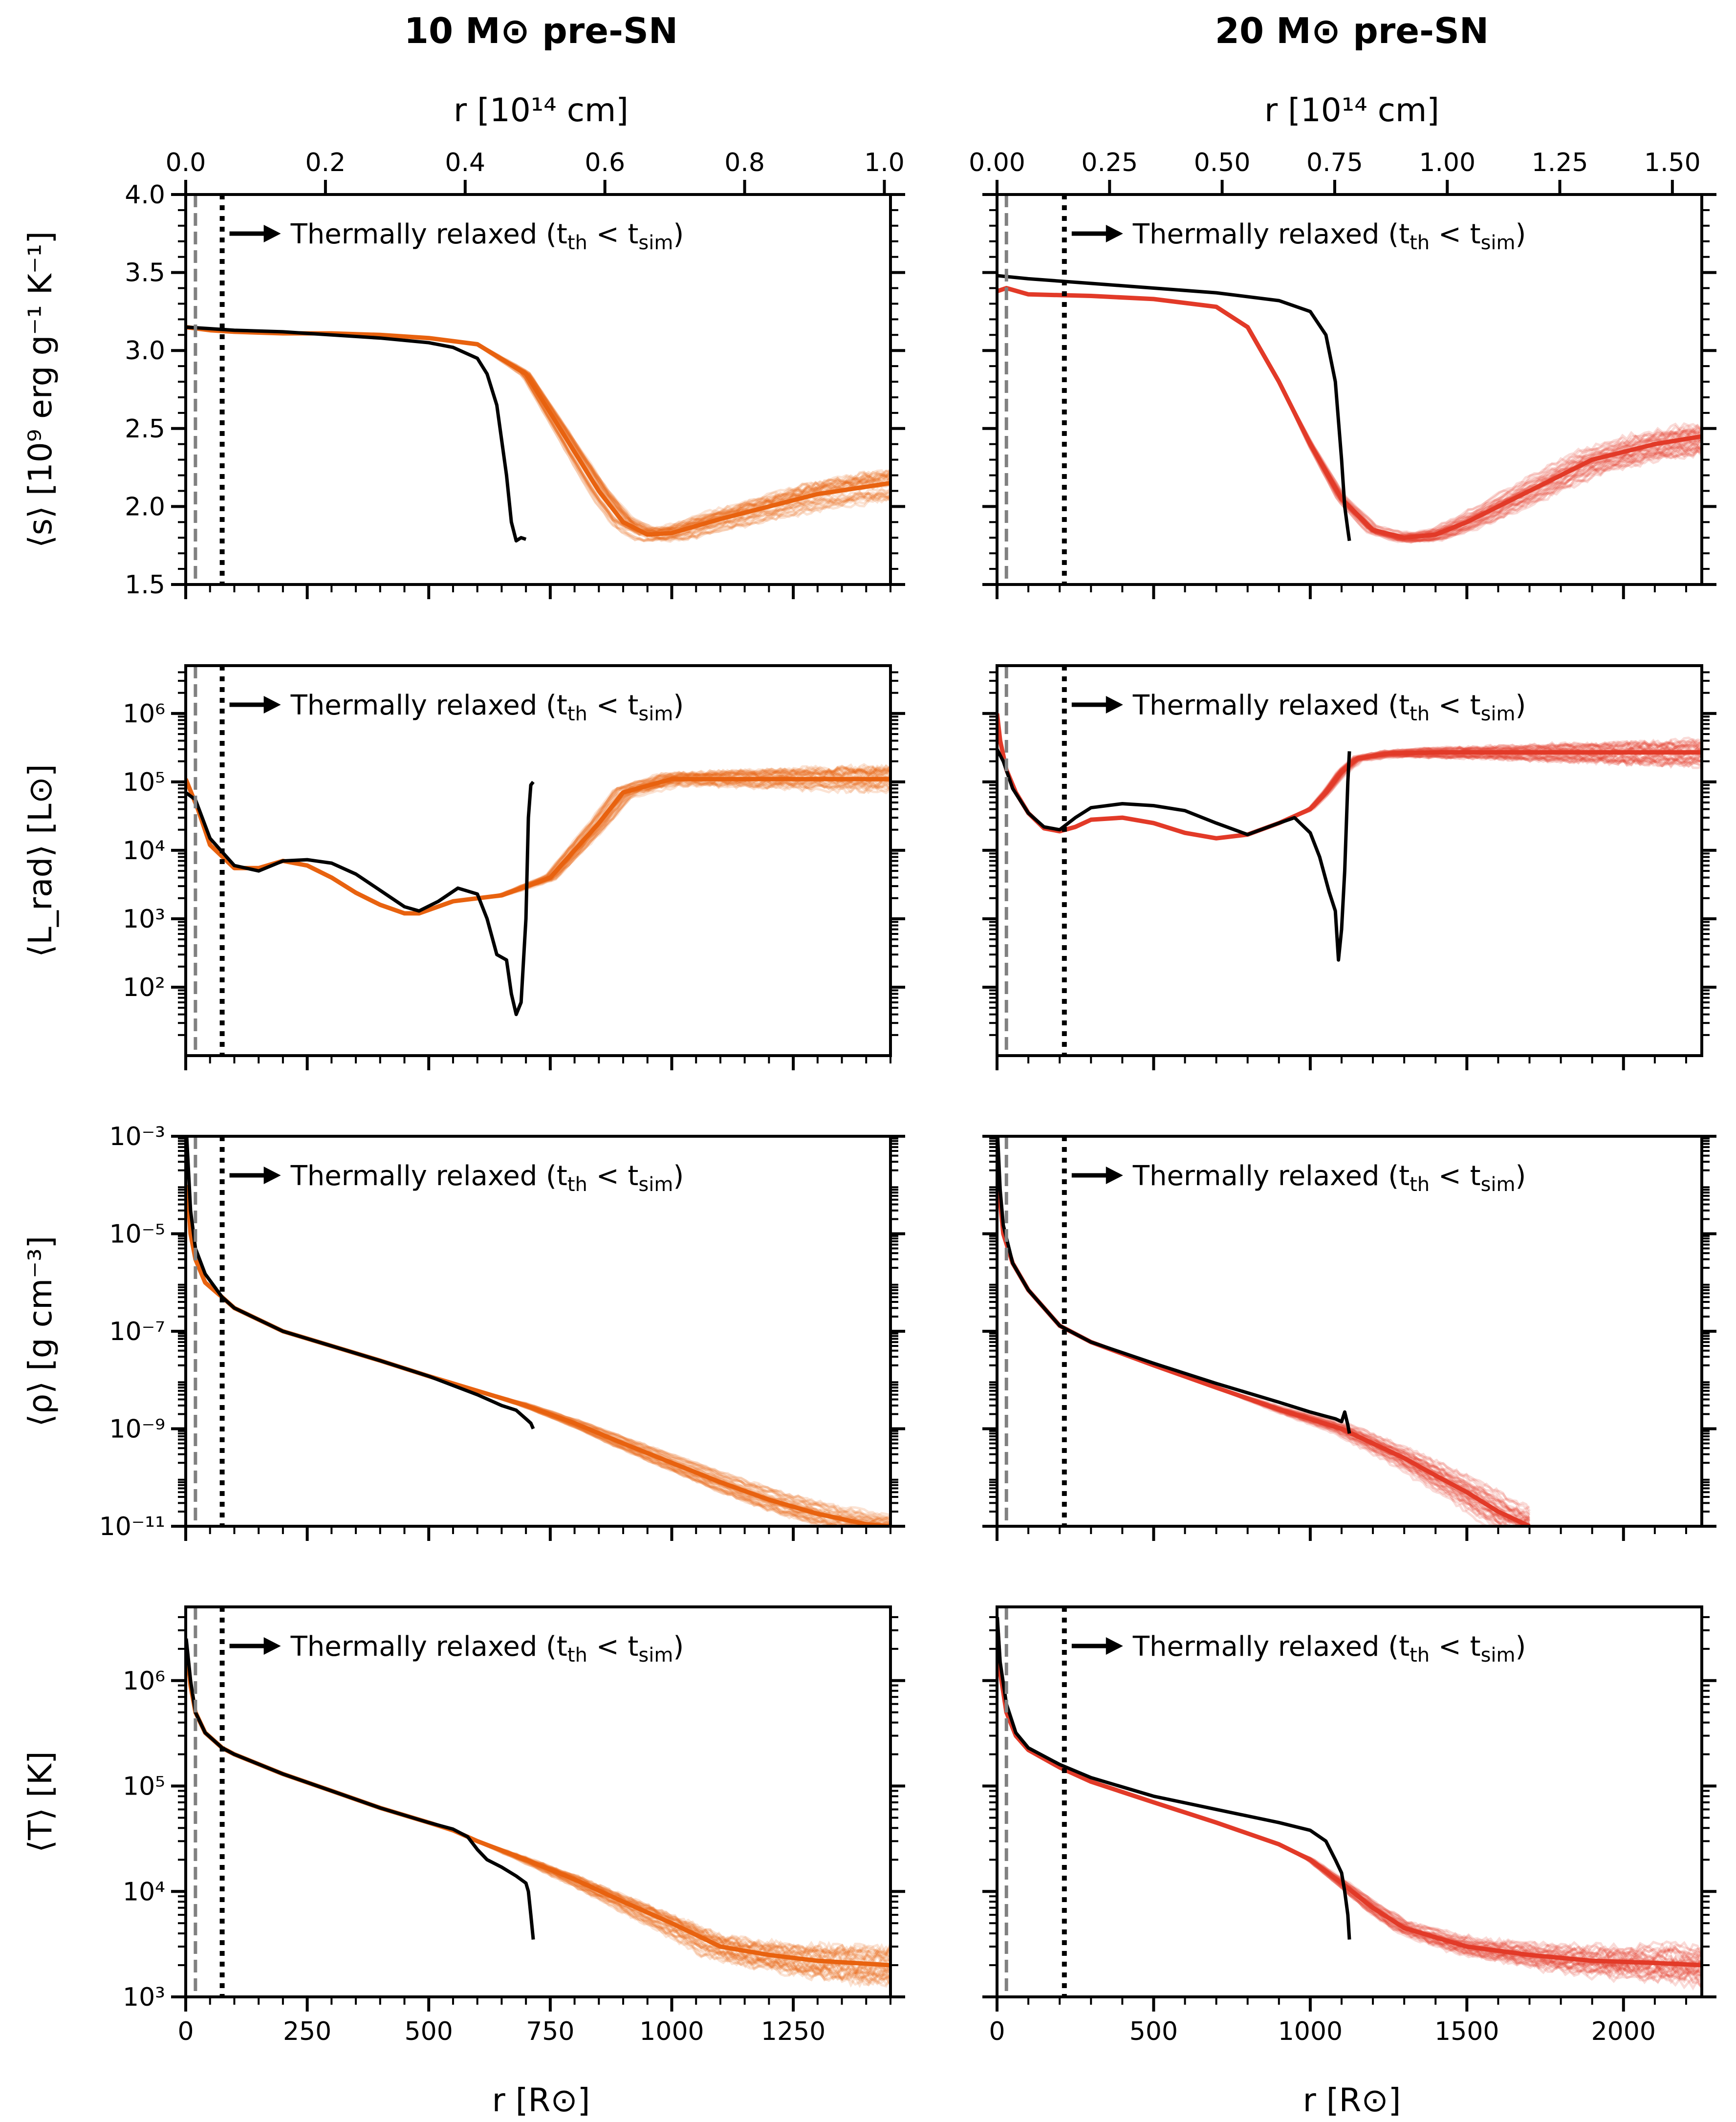 Image resolution: width=1736 pixels, height=2122 pixels. I want to click on panel-20msun-row2: Thermally relaxed (tth < tsim), so click(1349, 1338).